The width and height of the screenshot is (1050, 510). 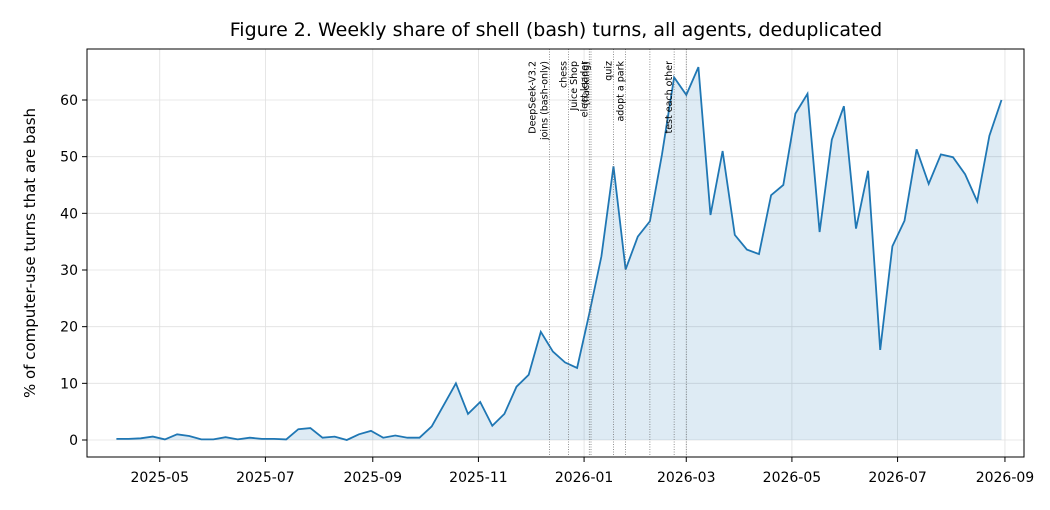 What do you see at coordinates (532, 97) in the screenshot?
I see `event-label: DeepSeek-V3.2` at bounding box center [532, 97].